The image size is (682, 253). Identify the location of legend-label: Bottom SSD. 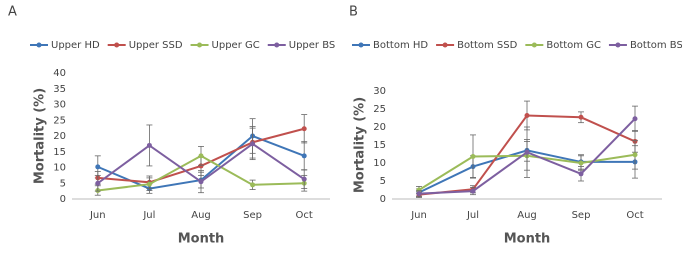
(487, 45).